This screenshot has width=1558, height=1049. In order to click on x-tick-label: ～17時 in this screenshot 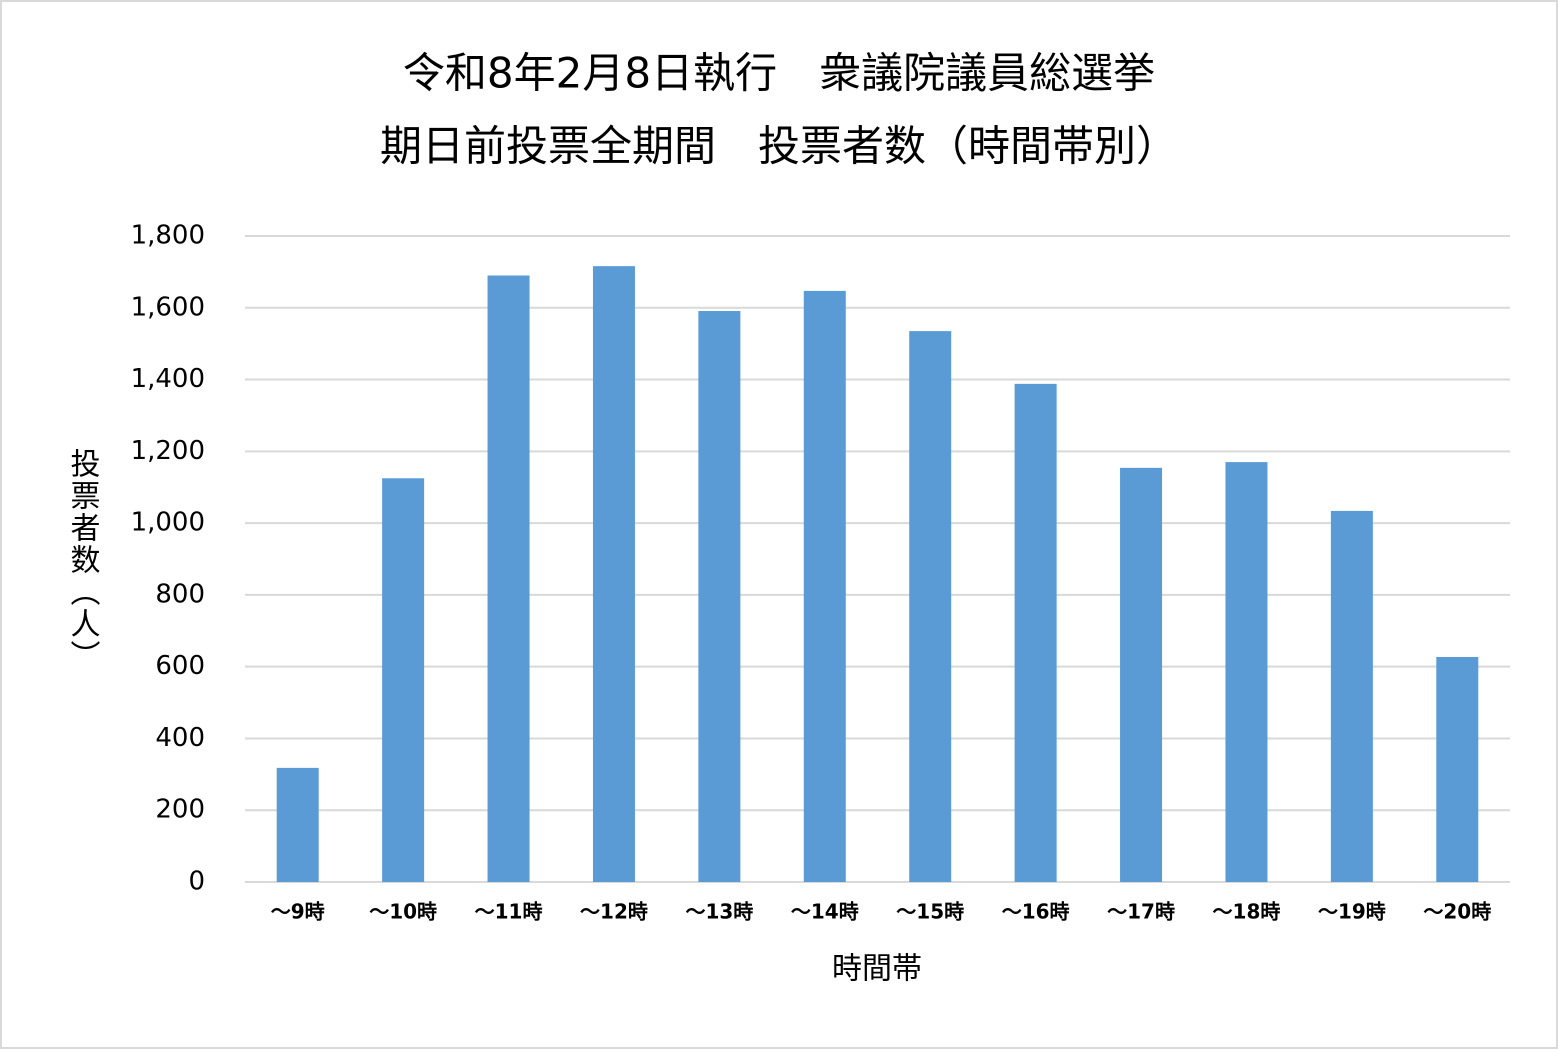, I will do `click(1141, 912)`.